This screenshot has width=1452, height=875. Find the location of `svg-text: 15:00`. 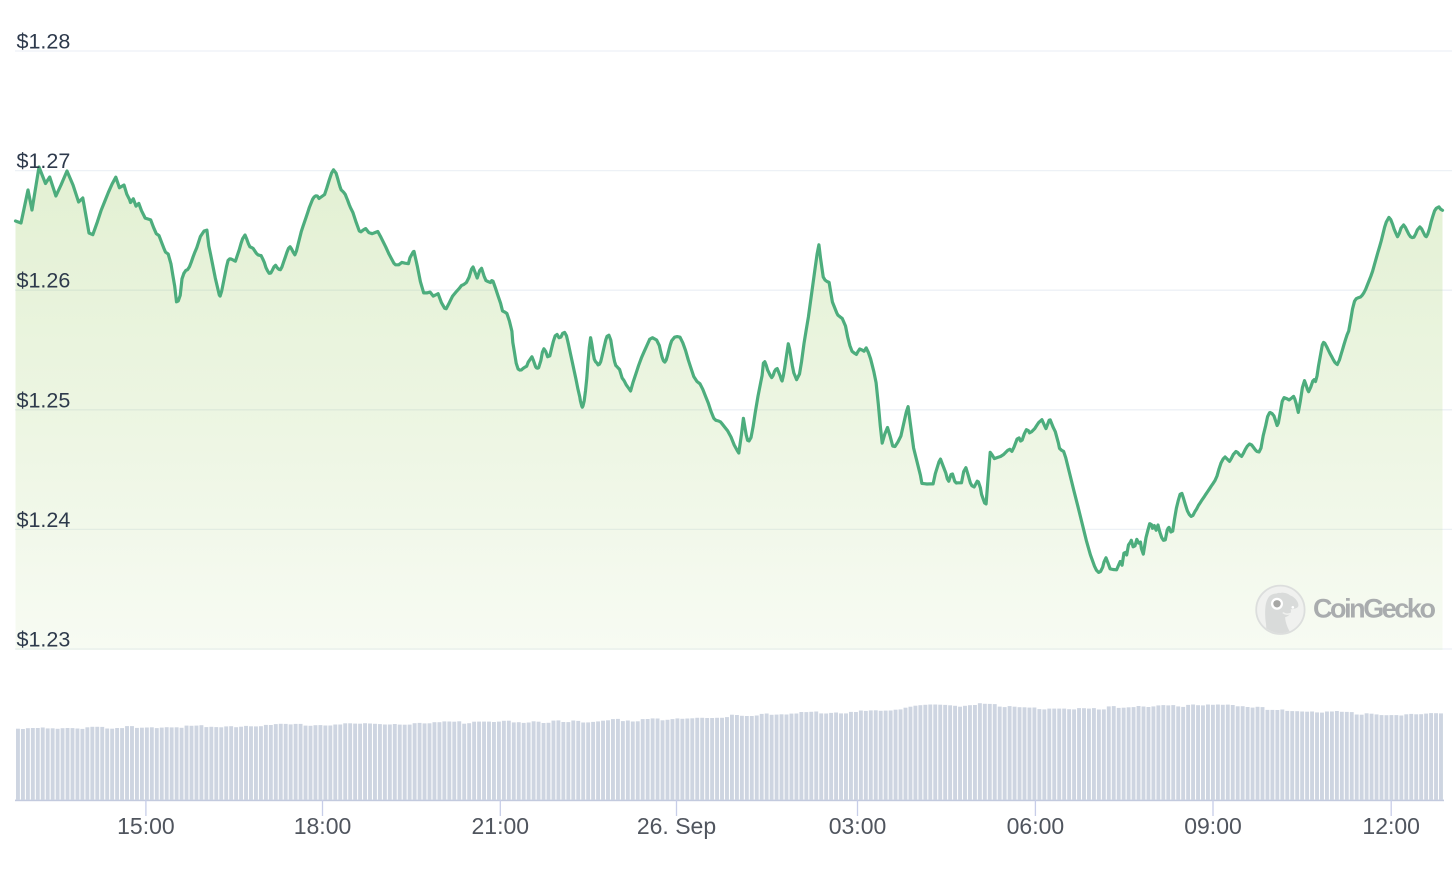

svg-text: 15:00 is located at coordinates (146, 826).